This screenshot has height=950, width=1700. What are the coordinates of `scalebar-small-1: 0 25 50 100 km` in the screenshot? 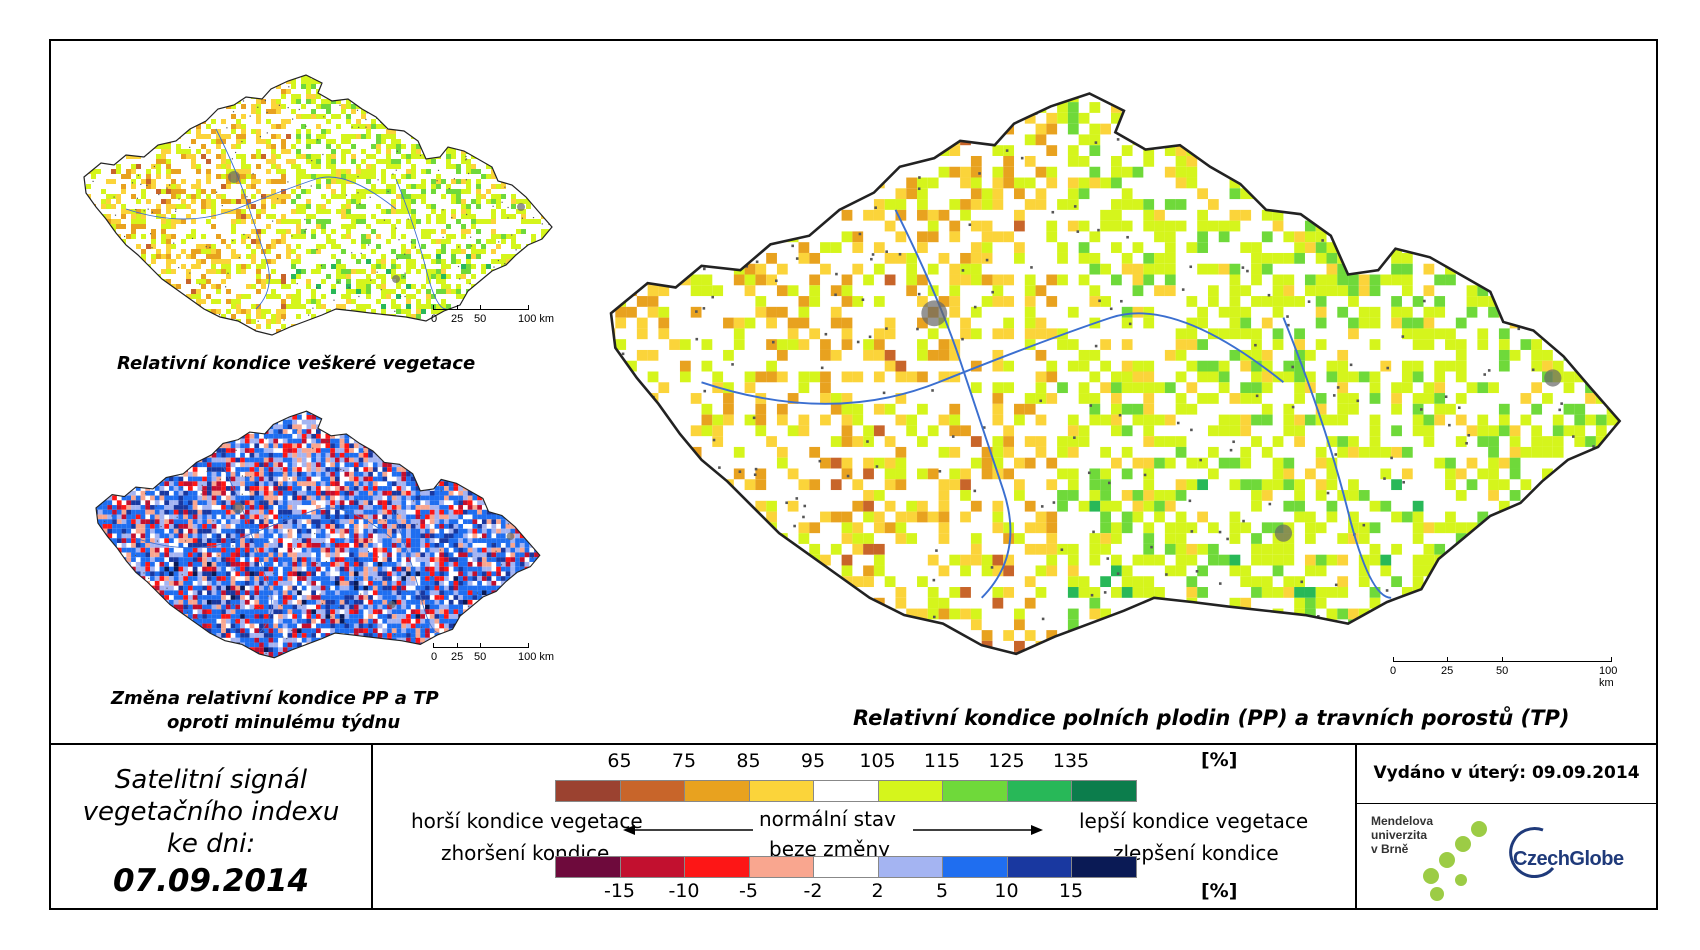 It's located at (503, 320).